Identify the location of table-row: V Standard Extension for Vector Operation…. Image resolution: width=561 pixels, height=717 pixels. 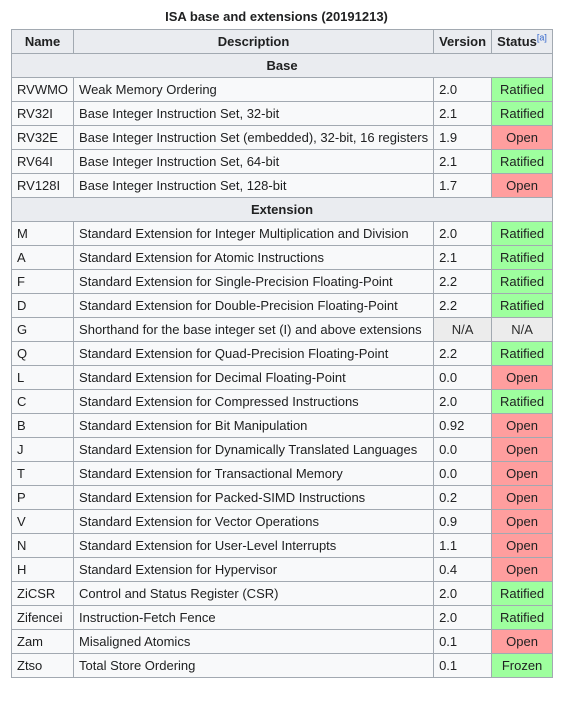
(282, 521).